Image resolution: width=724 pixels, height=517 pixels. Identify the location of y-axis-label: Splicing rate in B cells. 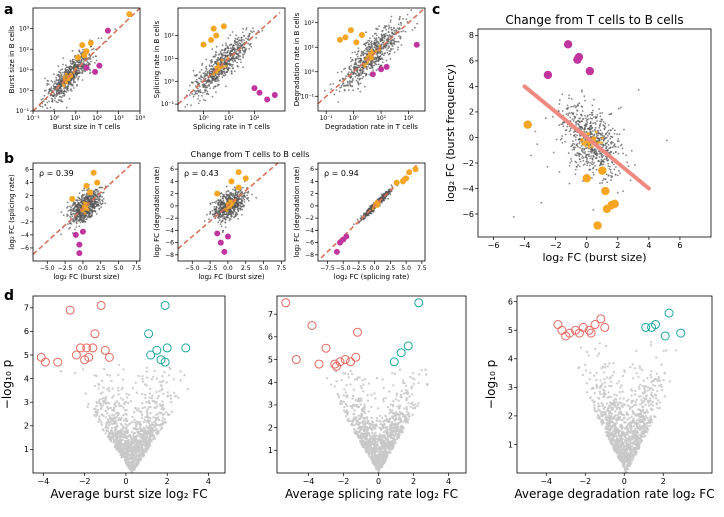
(157, 59).